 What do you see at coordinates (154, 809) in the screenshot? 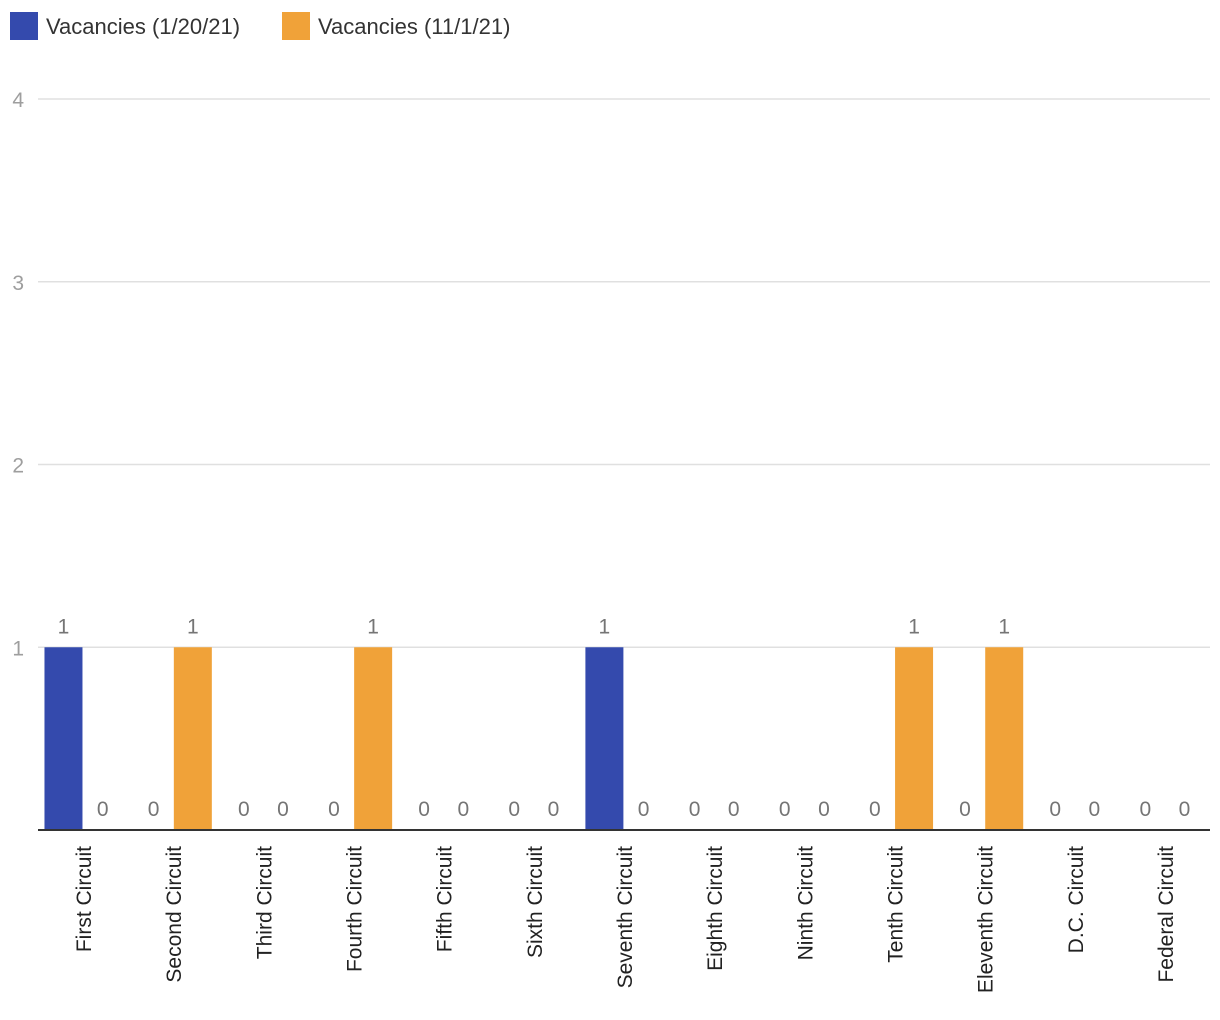
I see `data-label-1-2: 0` at bounding box center [154, 809].